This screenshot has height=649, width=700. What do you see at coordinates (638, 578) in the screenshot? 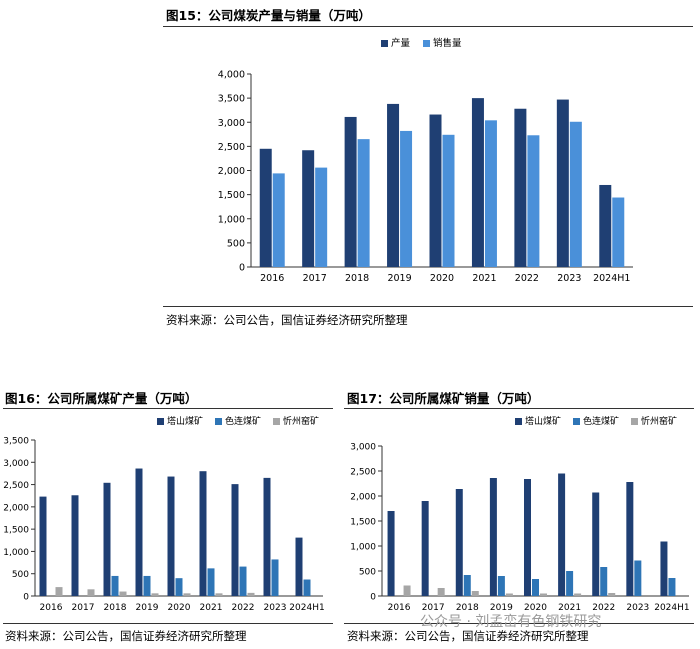
I see `chart2-bar-2023-s1` at bounding box center [638, 578].